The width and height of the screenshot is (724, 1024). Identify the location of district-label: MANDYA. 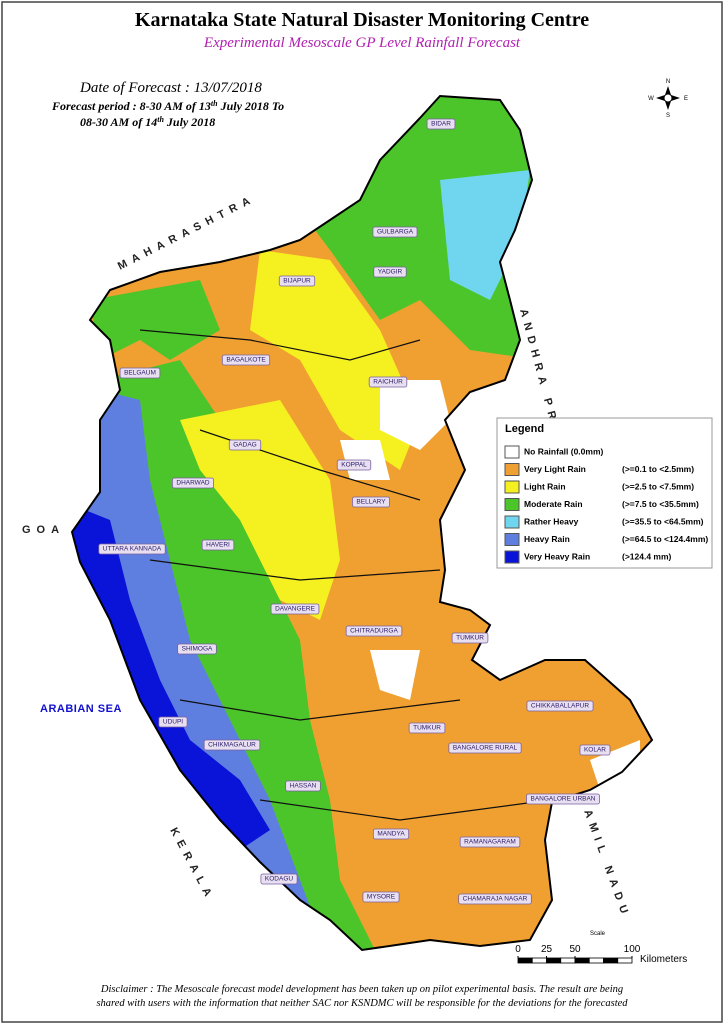
(391, 834).